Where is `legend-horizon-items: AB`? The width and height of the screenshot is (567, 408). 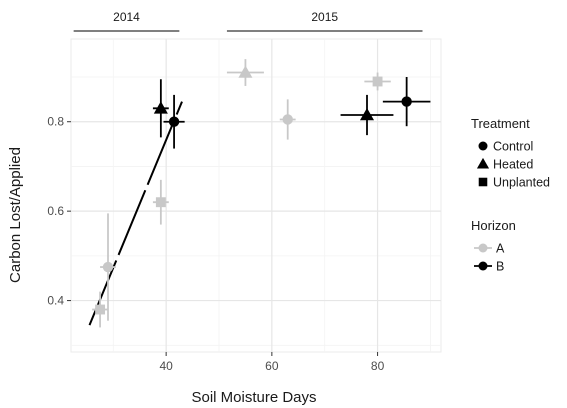
legend-horizon-items: AB is located at coordinates (489, 258).